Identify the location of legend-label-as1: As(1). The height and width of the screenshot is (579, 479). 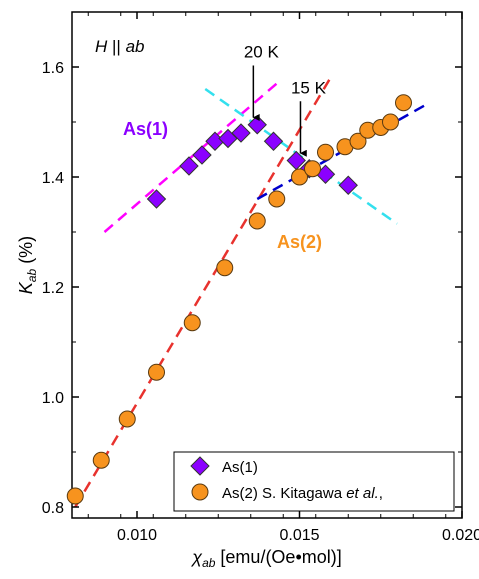
(240, 467).